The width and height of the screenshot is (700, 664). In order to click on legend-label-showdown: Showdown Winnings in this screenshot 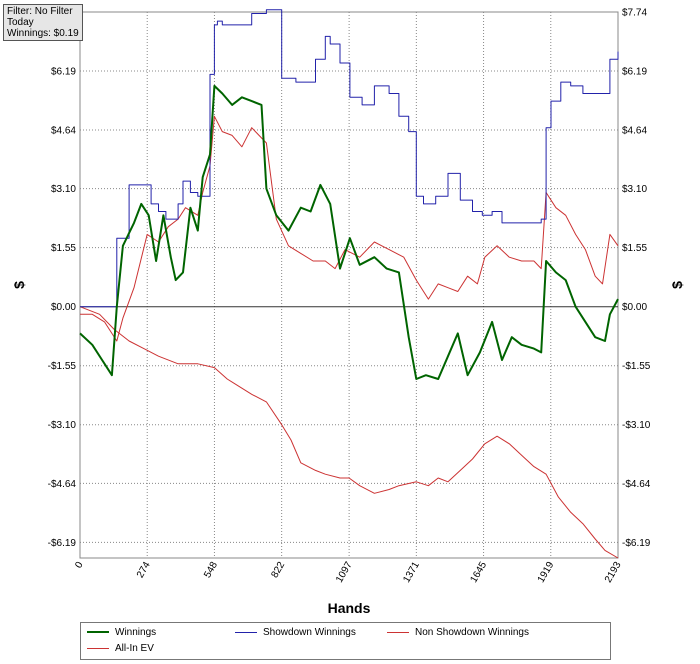, I will do `click(309, 632)`.